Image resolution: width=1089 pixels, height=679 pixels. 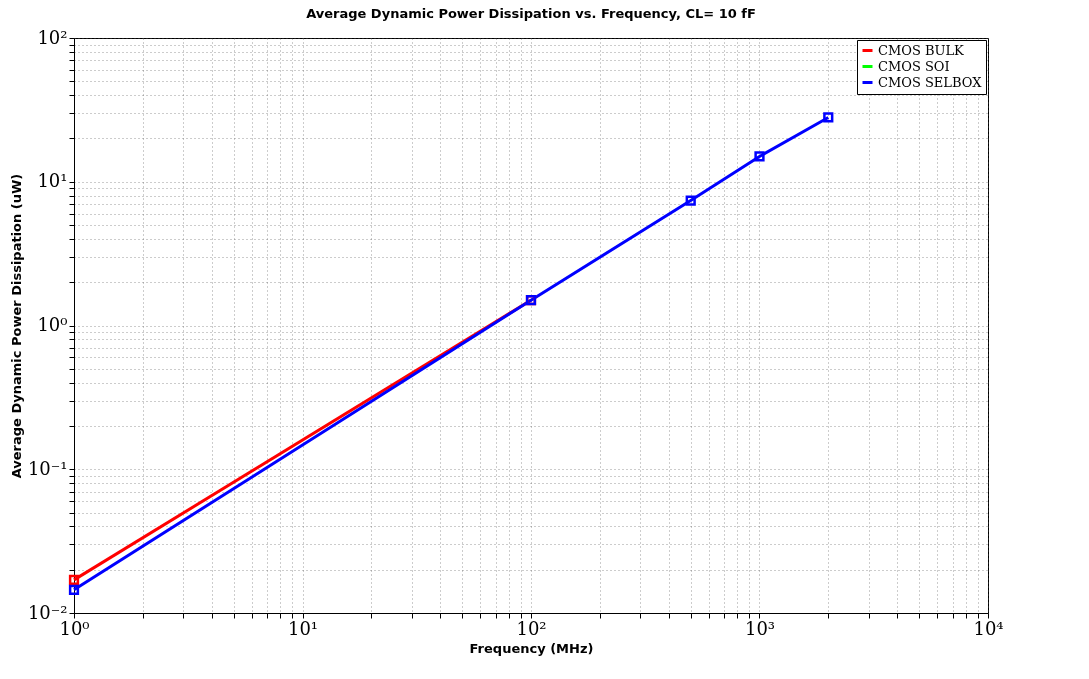 I want to click on x-tick-label: 10², so click(x=531, y=628).